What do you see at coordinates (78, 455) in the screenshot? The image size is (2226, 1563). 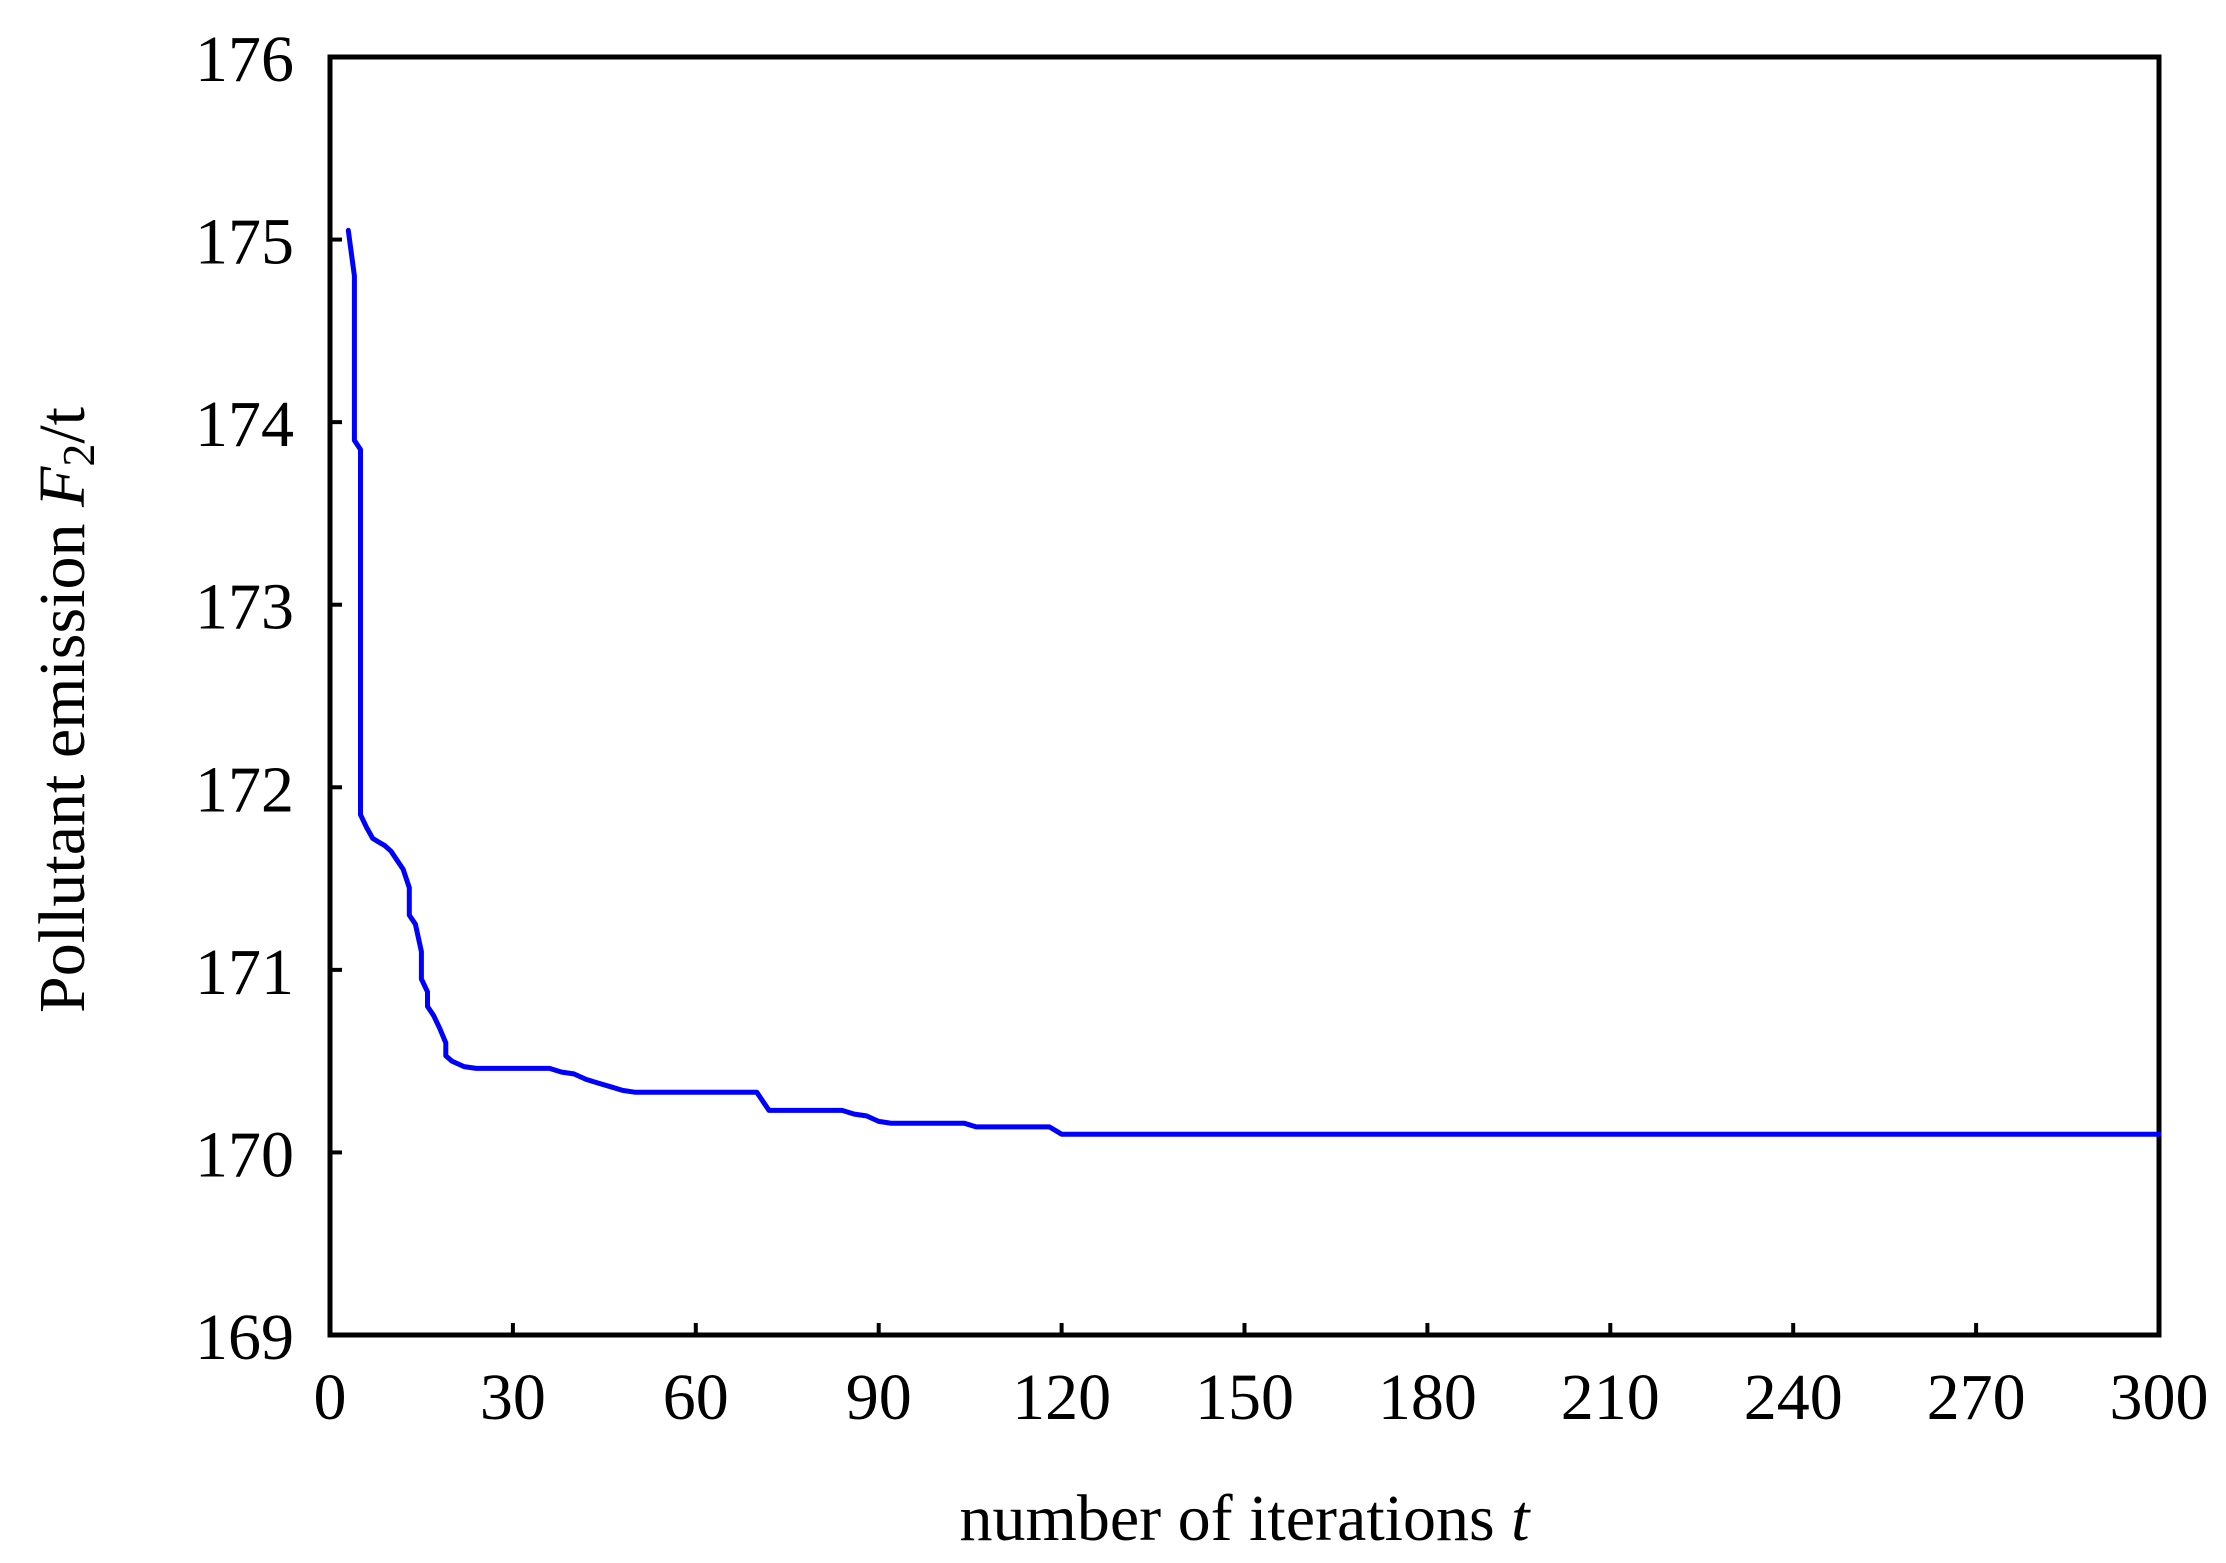 I see `y-axis-label-subscript: 2` at bounding box center [78, 455].